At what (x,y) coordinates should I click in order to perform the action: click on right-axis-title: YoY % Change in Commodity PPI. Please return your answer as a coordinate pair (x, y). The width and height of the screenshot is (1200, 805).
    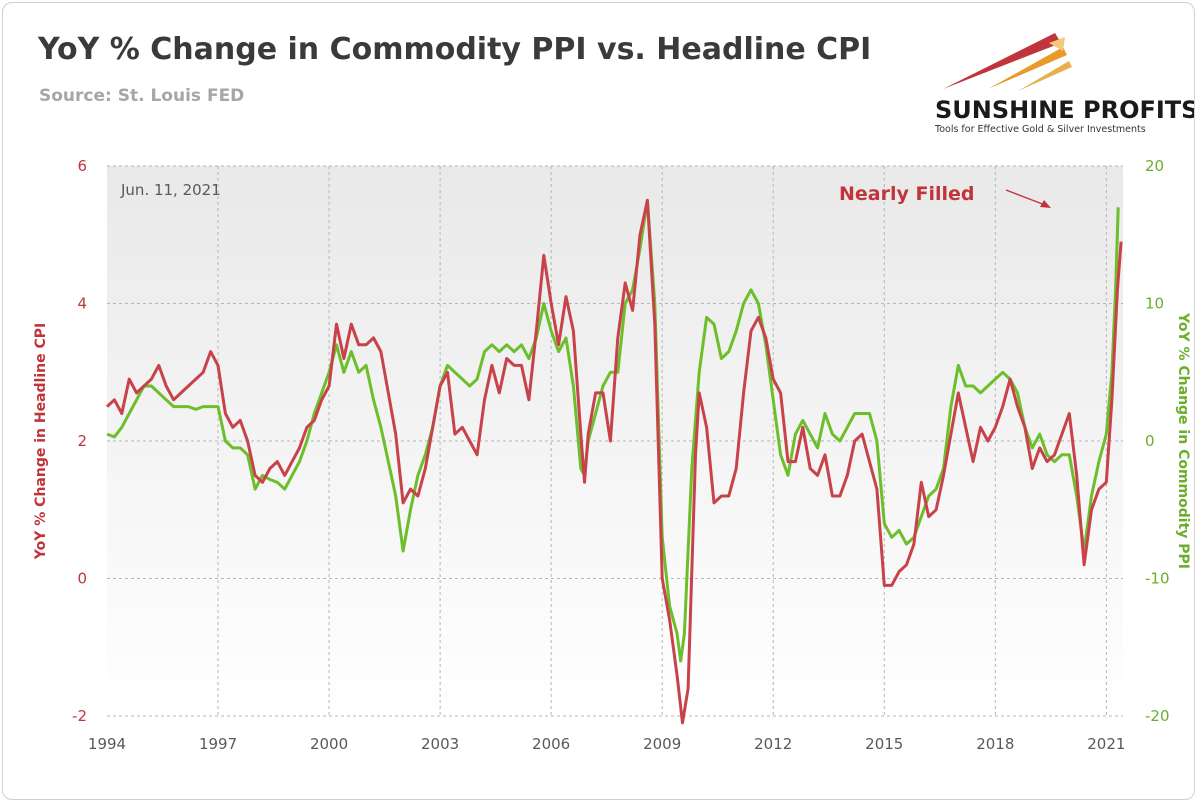
    Looking at the image, I should click on (1183, 440).